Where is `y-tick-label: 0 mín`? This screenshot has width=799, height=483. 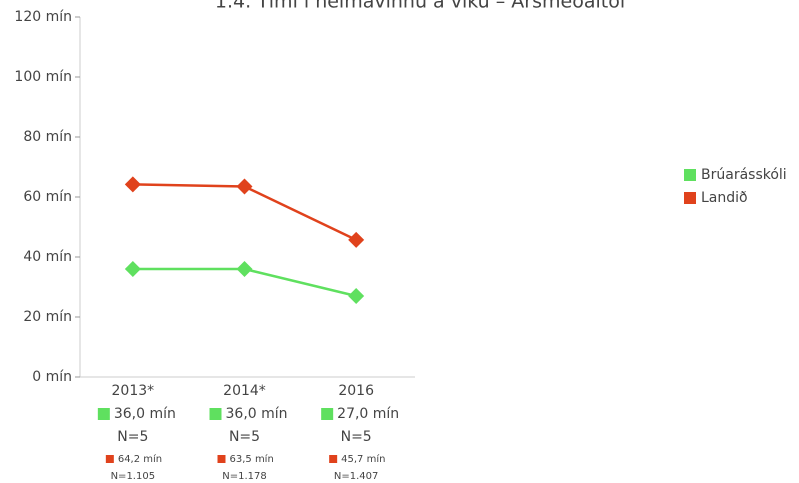
y-tick-label: 0 mín is located at coordinates (52, 377).